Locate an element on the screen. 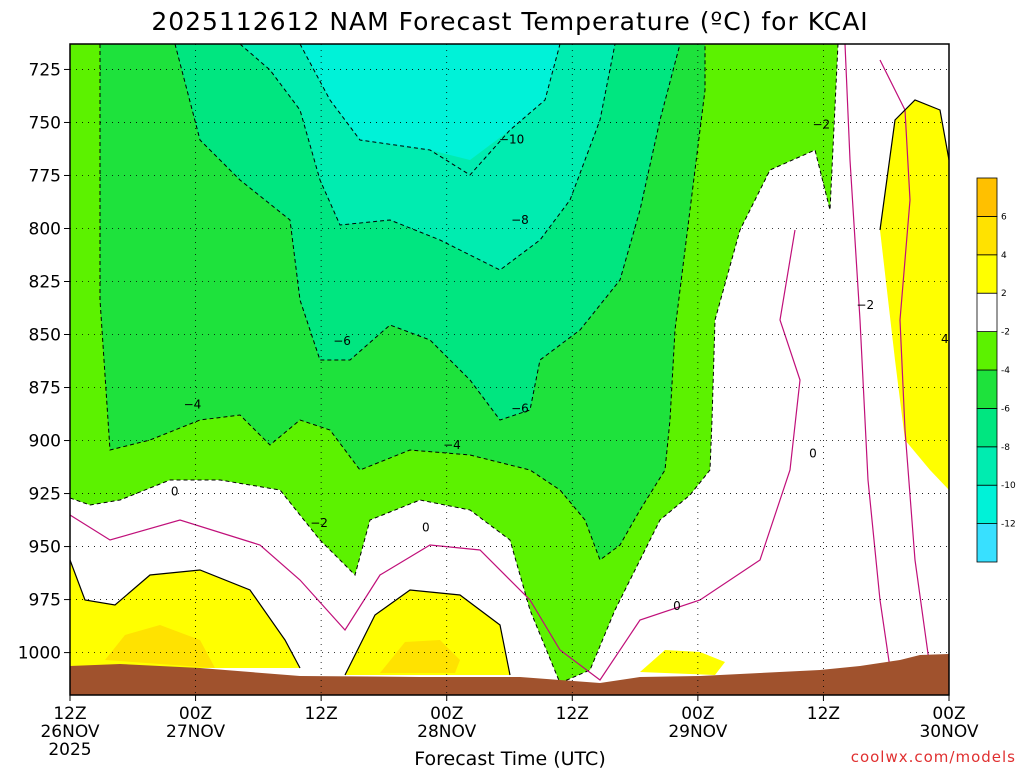 Image resolution: width=1024 pixels, height=768 pixels. contour-label: 4 is located at coordinates (945, 339).